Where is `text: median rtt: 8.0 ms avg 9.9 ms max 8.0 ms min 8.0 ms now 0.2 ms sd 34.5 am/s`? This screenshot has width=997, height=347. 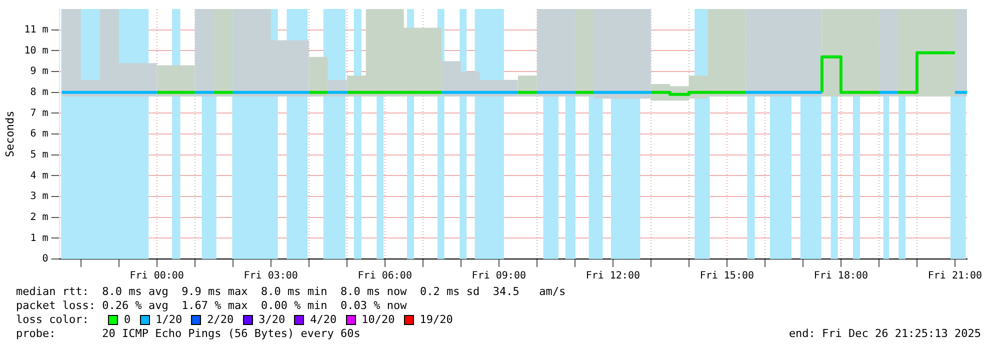 text: median rtt: 8.0 ms avg 9.9 ms max 8.0 ms min 8.0 ms now 0.2 ms sd 34.5 am/s is located at coordinates (291, 292).